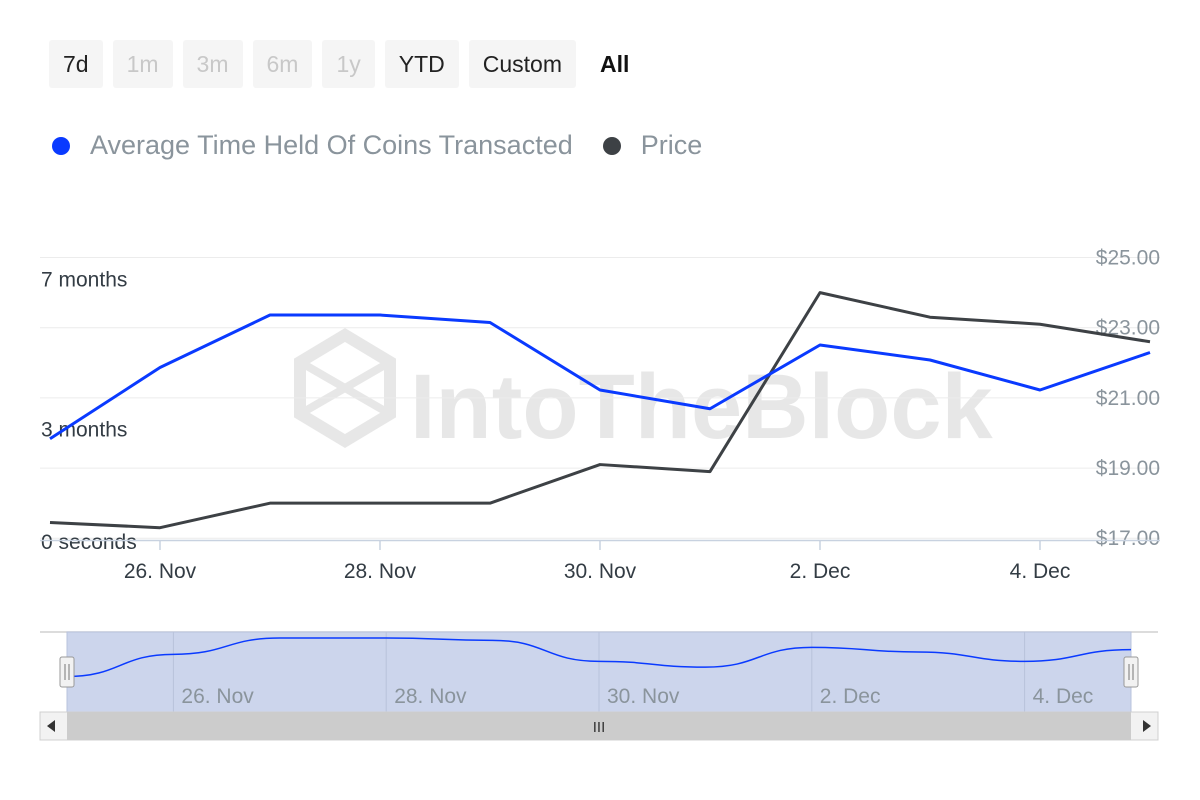 The width and height of the screenshot is (1200, 800). Describe the element at coordinates (611, 145) in the screenshot. I see `legend-dot-price` at that location.